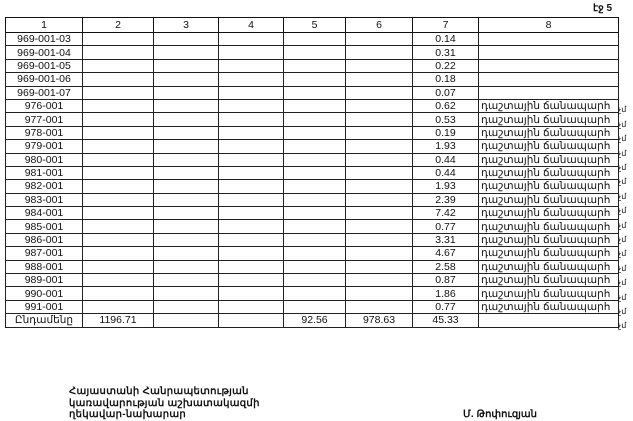 The width and height of the screenshot is (633, 421). What do you see at coordinates (312, 307) in the screenshot?
I see `table-row: 991-001 0.77 դաշտային ճանապարհ` at bounding box center [312, 307].